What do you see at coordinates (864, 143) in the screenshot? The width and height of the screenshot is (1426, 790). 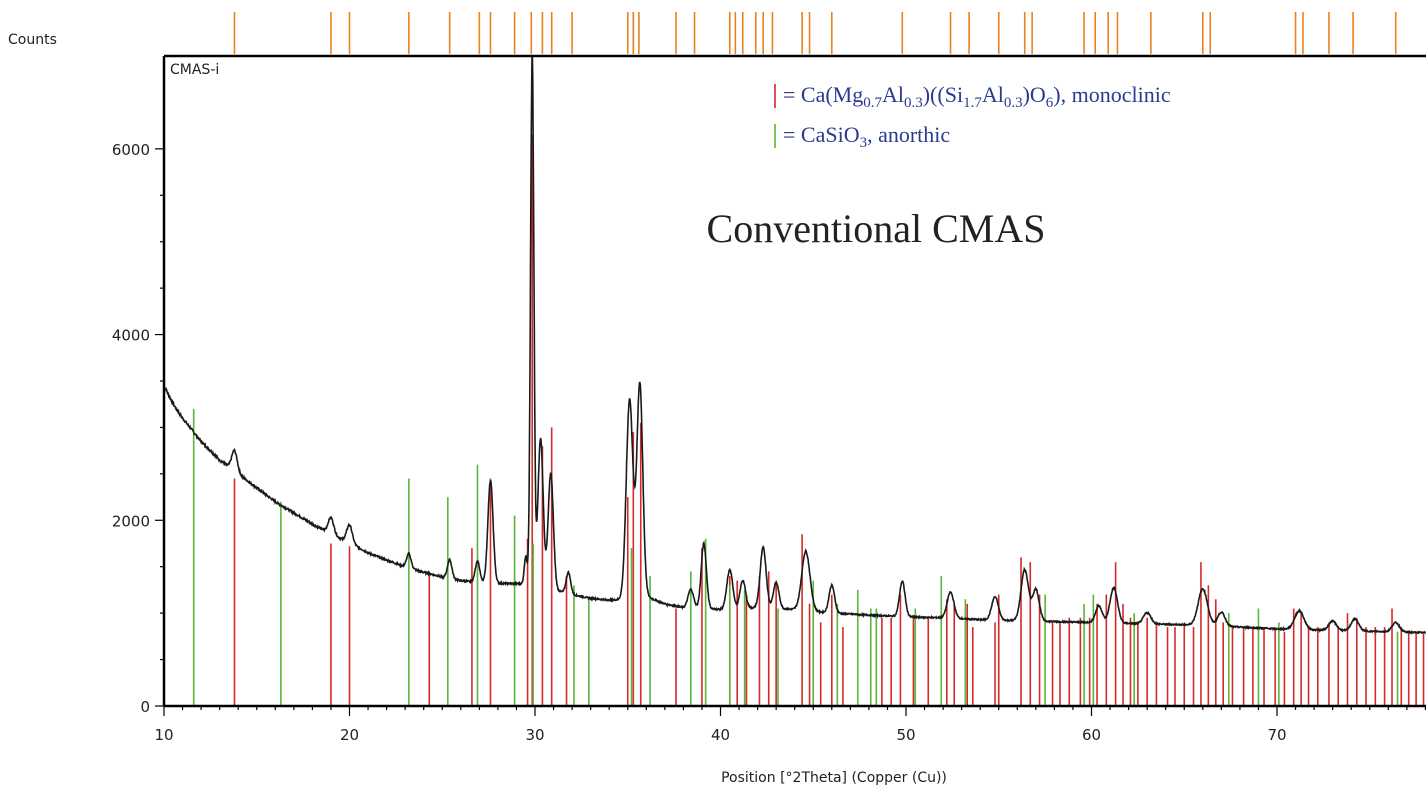 I see `legend-subscript: 3` at bounding box center [864, 143].